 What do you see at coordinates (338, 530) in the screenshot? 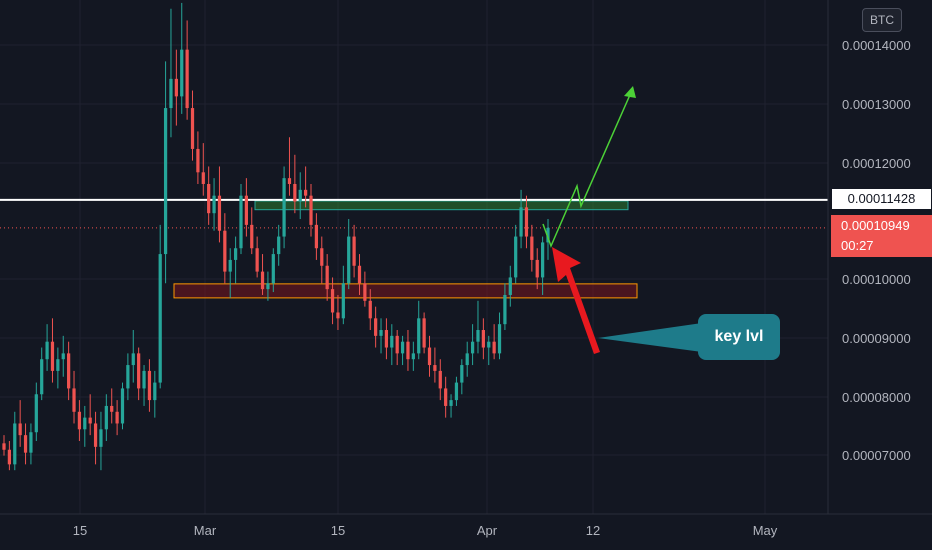
I see `x-tick-label: 15` at bounding box center [338, 530].